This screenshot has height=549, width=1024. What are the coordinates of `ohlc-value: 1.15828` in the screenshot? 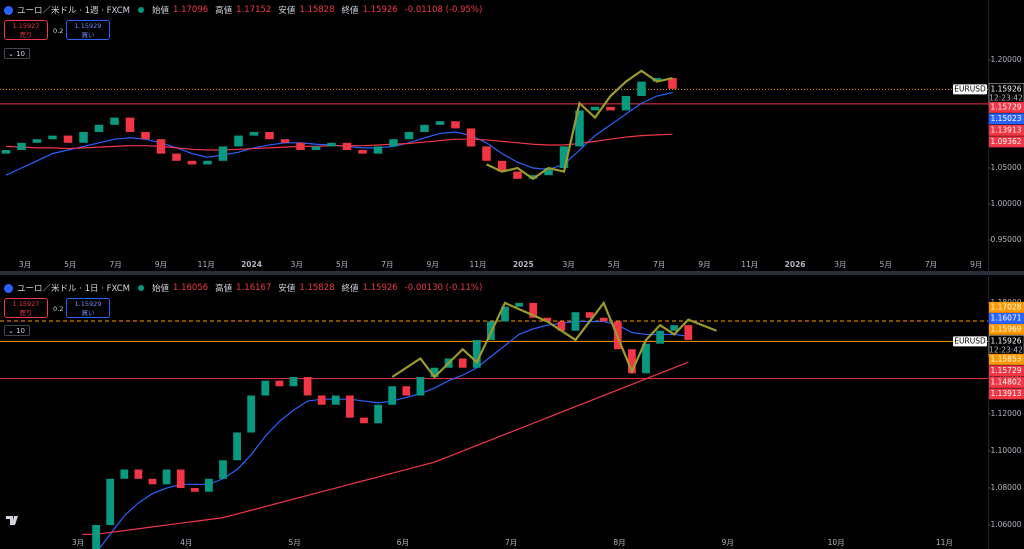 It's located at (317, 288).